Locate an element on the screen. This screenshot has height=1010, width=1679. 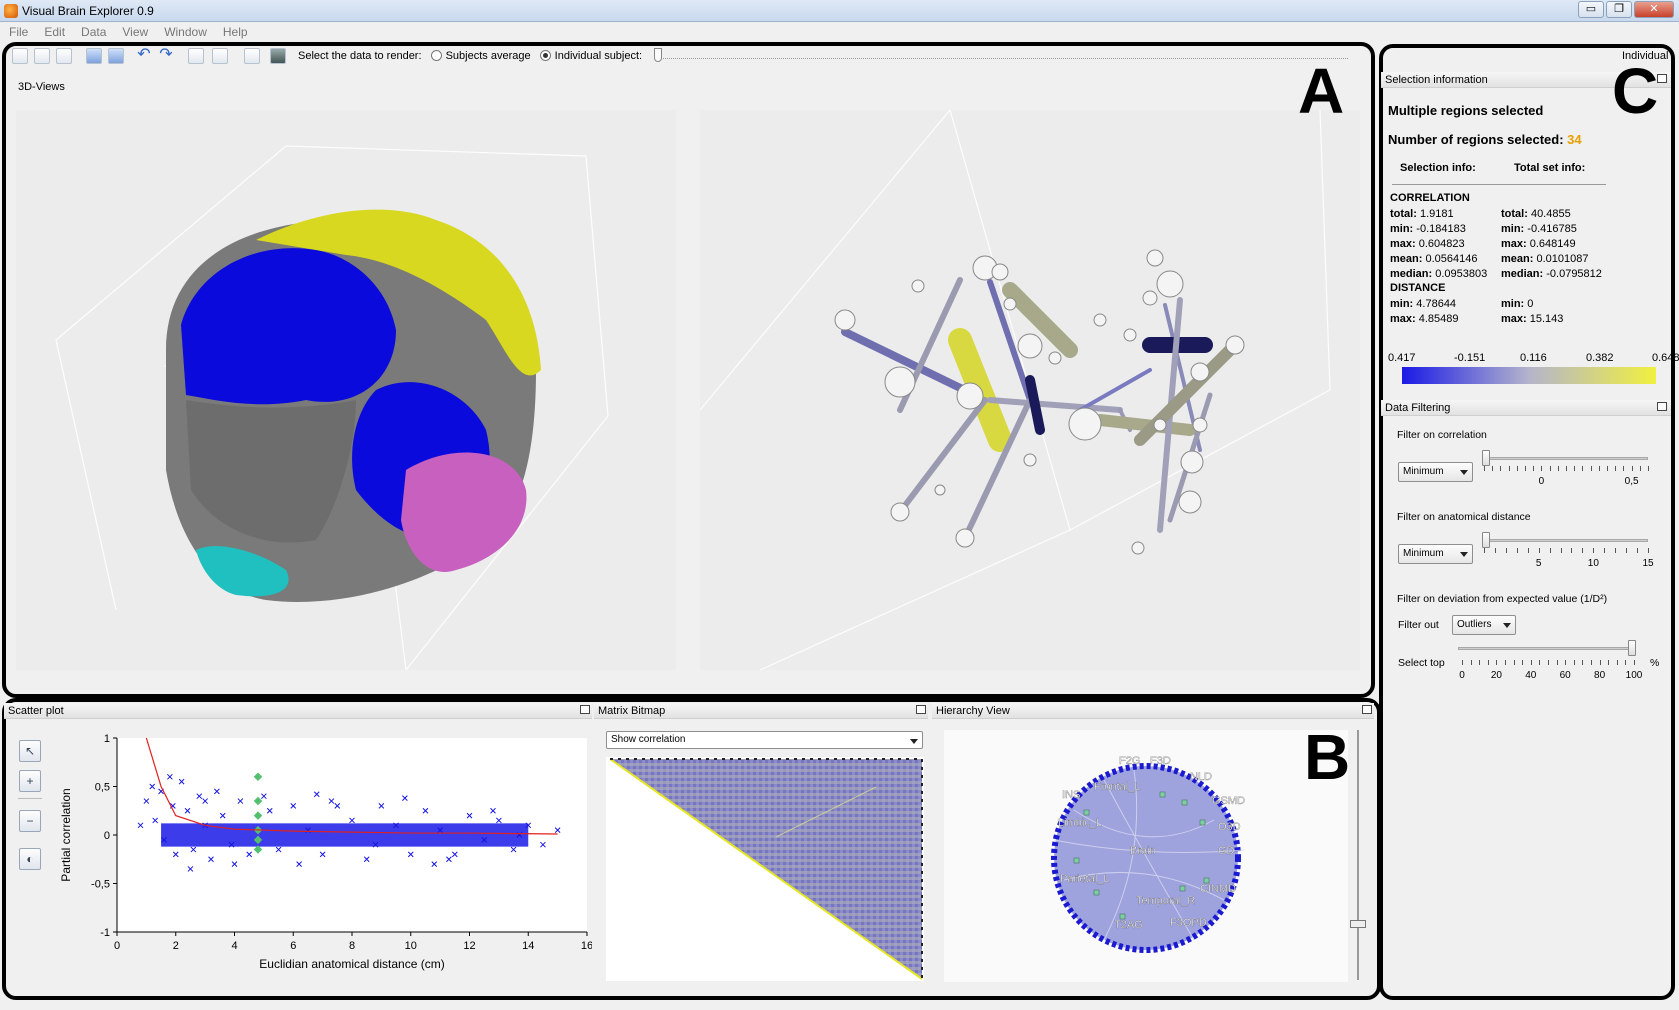
stat-value: 0.604823 is located at coordinates (1440, 244).